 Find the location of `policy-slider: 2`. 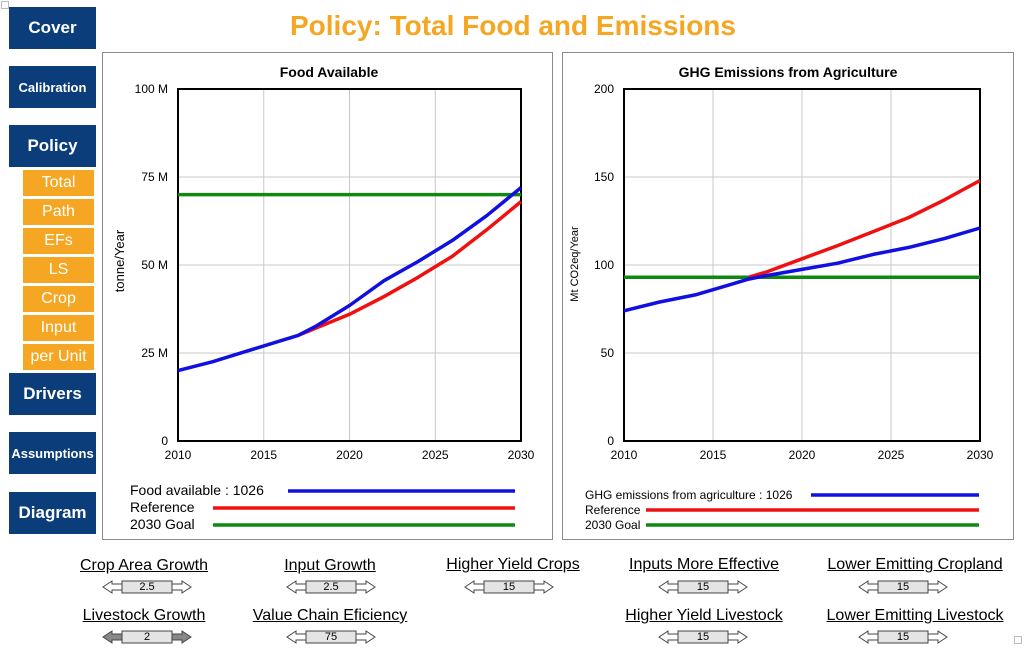

policy-slider: 2 is located at coordinates (147, 637).